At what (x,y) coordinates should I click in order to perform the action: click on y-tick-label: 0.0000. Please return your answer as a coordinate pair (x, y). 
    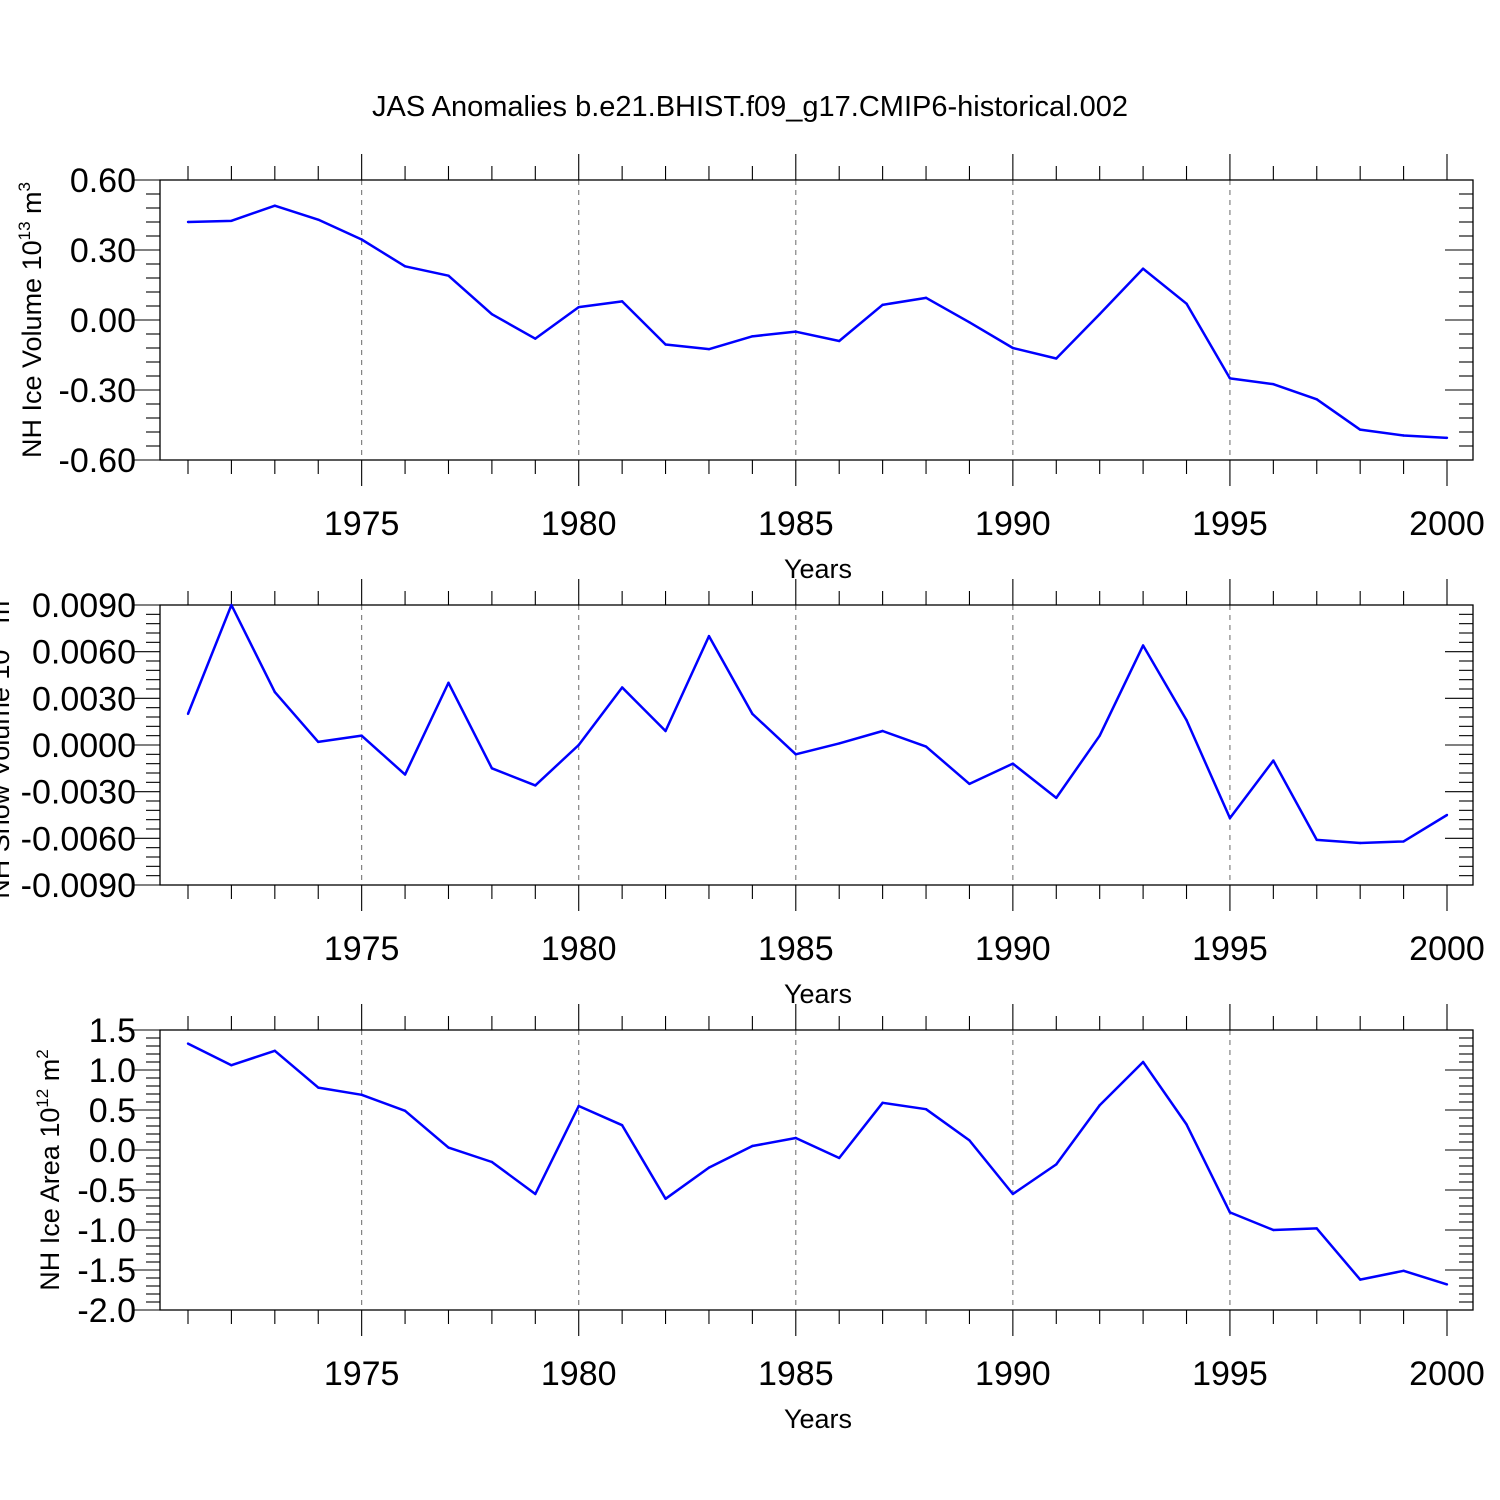
    Looking at the image, I should click on (84, 746).